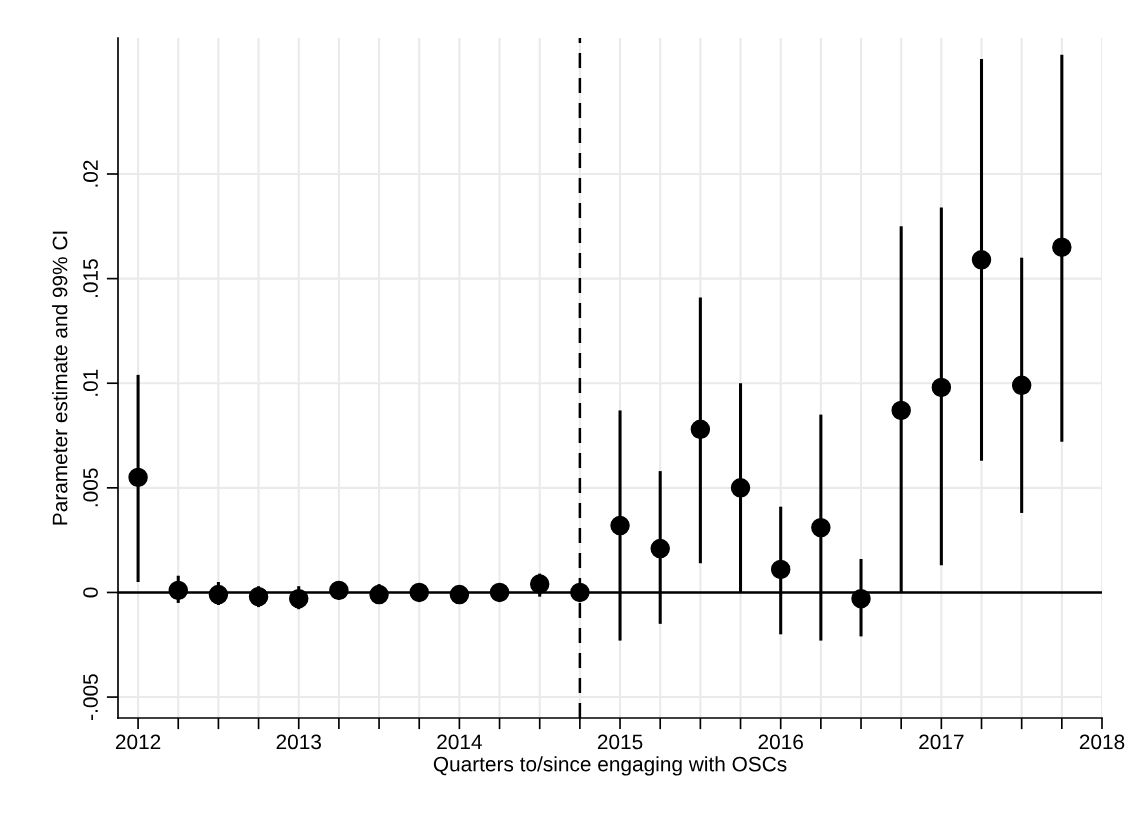 The width and height of the screenshot is (1135, 821). Describe the element at coordinates (298, 742) in the screenshot. I see `x-tick-label: 2013` at that location.